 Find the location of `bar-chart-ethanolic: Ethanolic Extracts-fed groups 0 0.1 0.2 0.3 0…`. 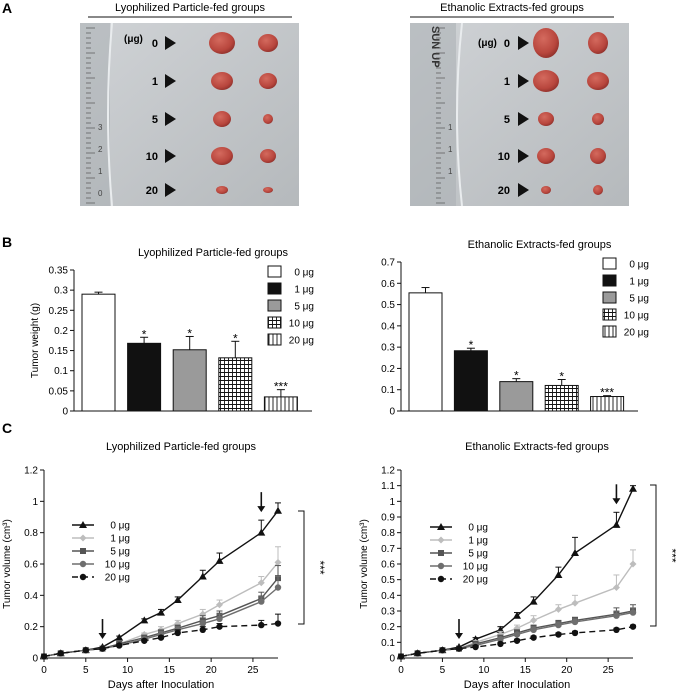

bar-chart-ethanolic: Ethanolic Extracts-fed groups 0 0.1 0.2 0.3 0… is located at coordinates (515, 328).